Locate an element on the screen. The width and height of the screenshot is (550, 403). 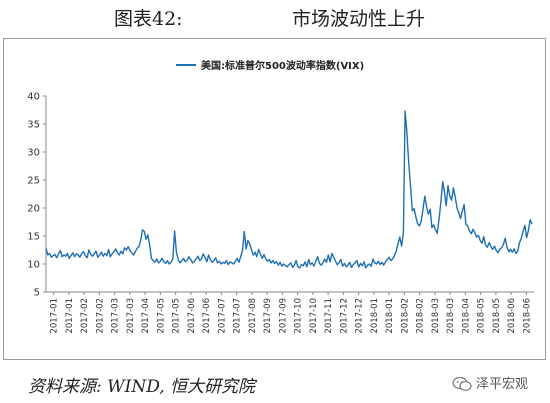
y-tick-label: 10 is located at coordinates (33, 265).